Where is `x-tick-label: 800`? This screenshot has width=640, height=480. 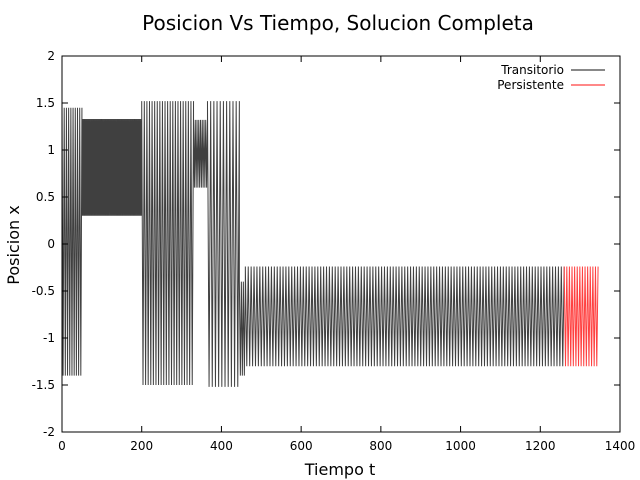 x-tick-label: 800 is located at coordinates (380, 446).